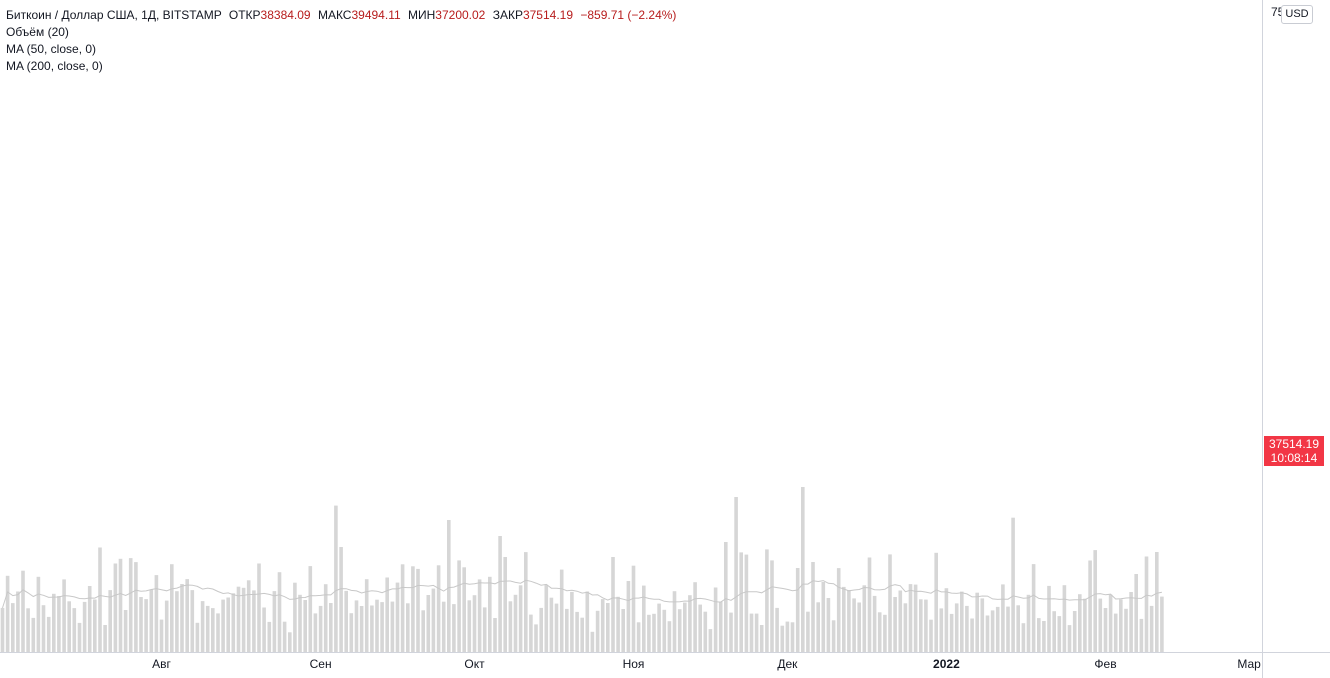 This screenshot has height=678, width=1330. I want to click on time-tick-label: Авг, so click(161, 664).